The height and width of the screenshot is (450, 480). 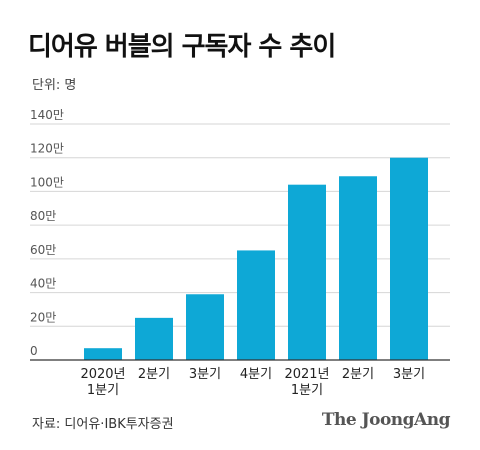 I want to click on y-tick-label: 20만, so click(x=43, y=317).